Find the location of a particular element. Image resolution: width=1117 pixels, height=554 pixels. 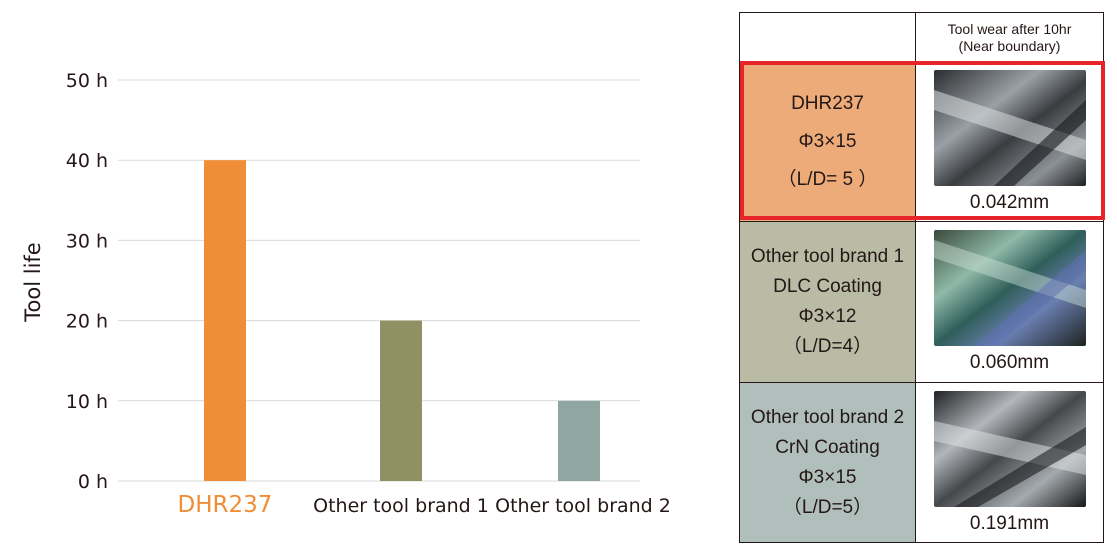

tool-ld-ratio: （L/D=5） is located at coordinates (827, 507).